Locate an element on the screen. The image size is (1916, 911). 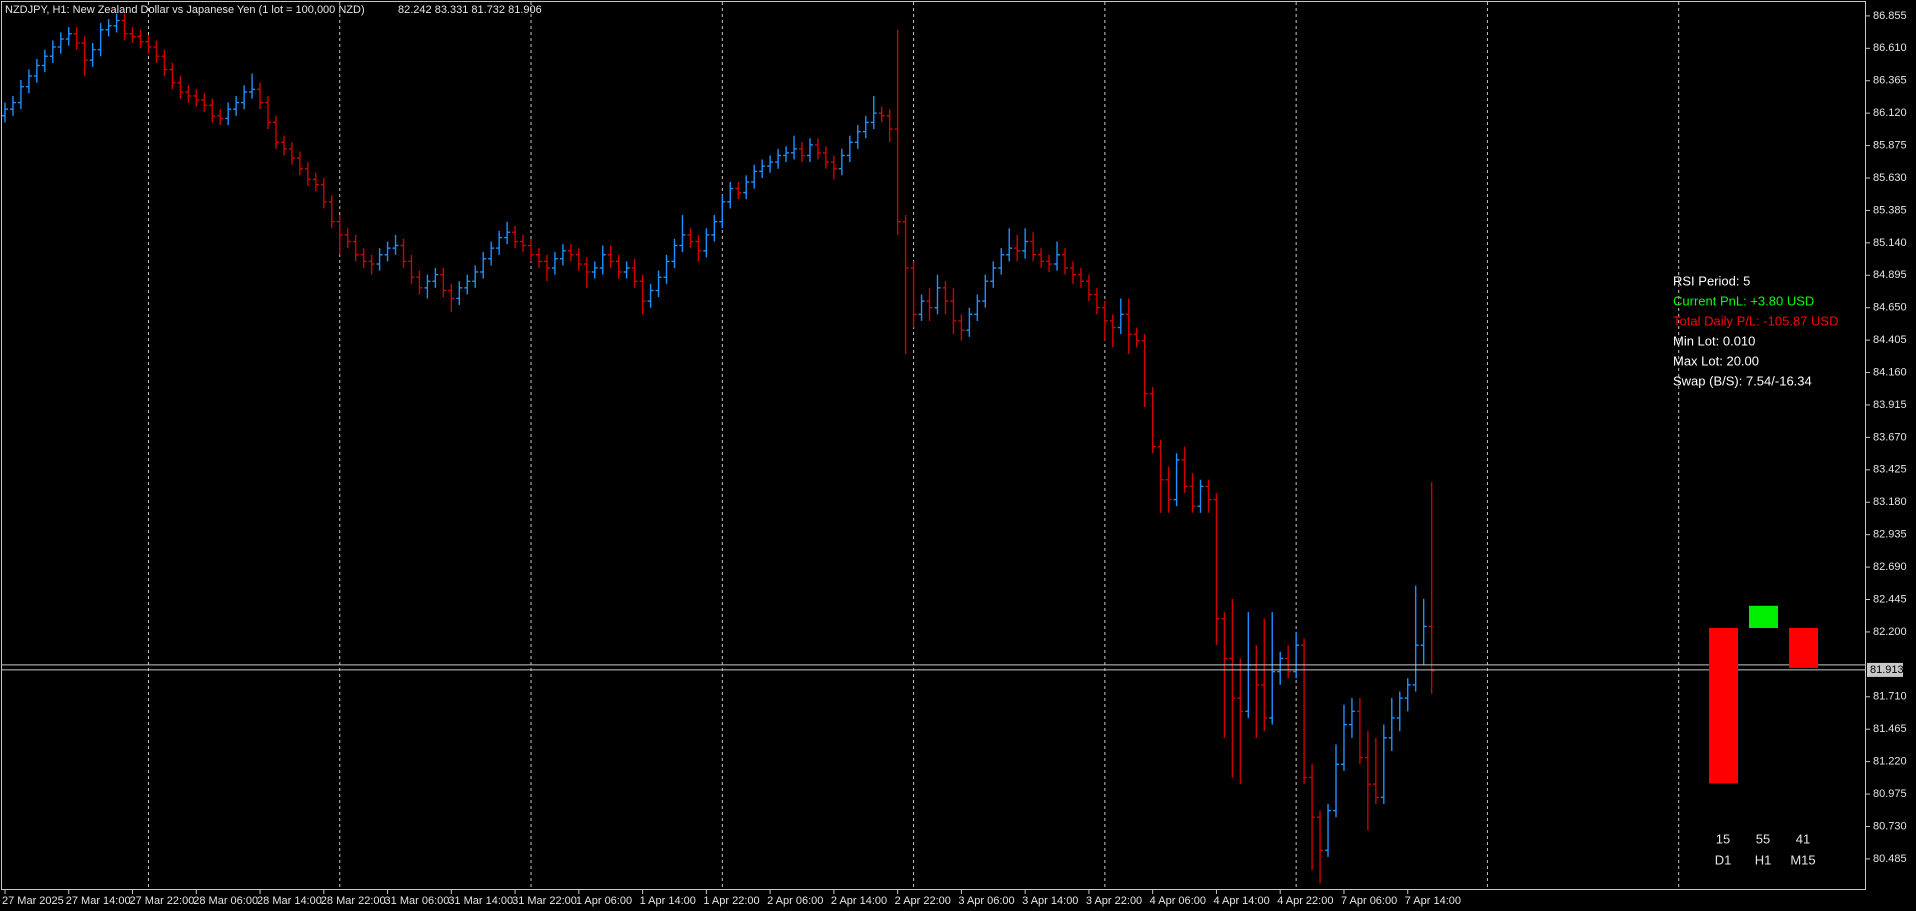
y-tick-label: 86.365 is located at coordinates (1890, 81).